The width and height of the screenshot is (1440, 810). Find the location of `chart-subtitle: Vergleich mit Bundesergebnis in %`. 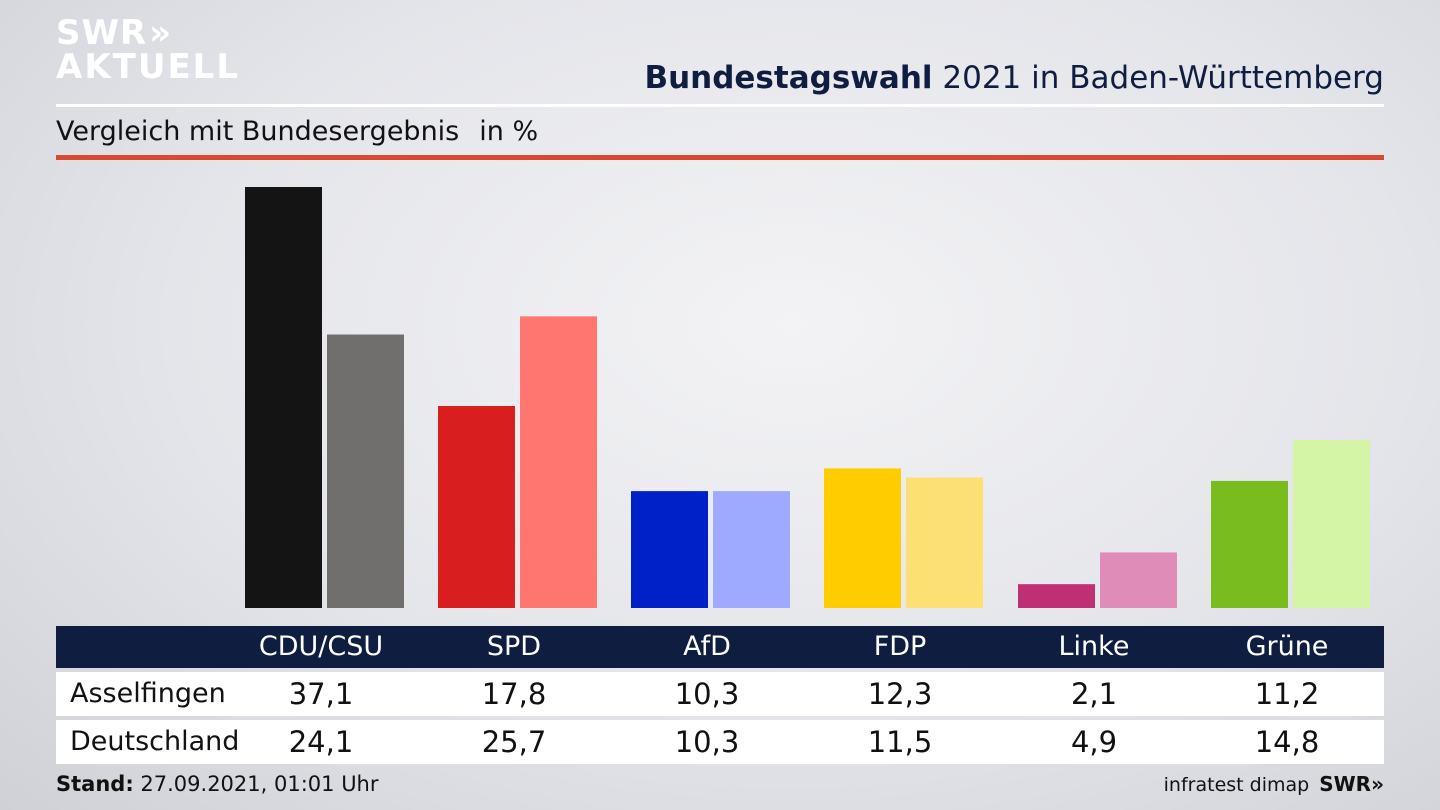

chart-subtitle: Vergleich mit Bundesergebnis in % is located at coordinates (297, 131).